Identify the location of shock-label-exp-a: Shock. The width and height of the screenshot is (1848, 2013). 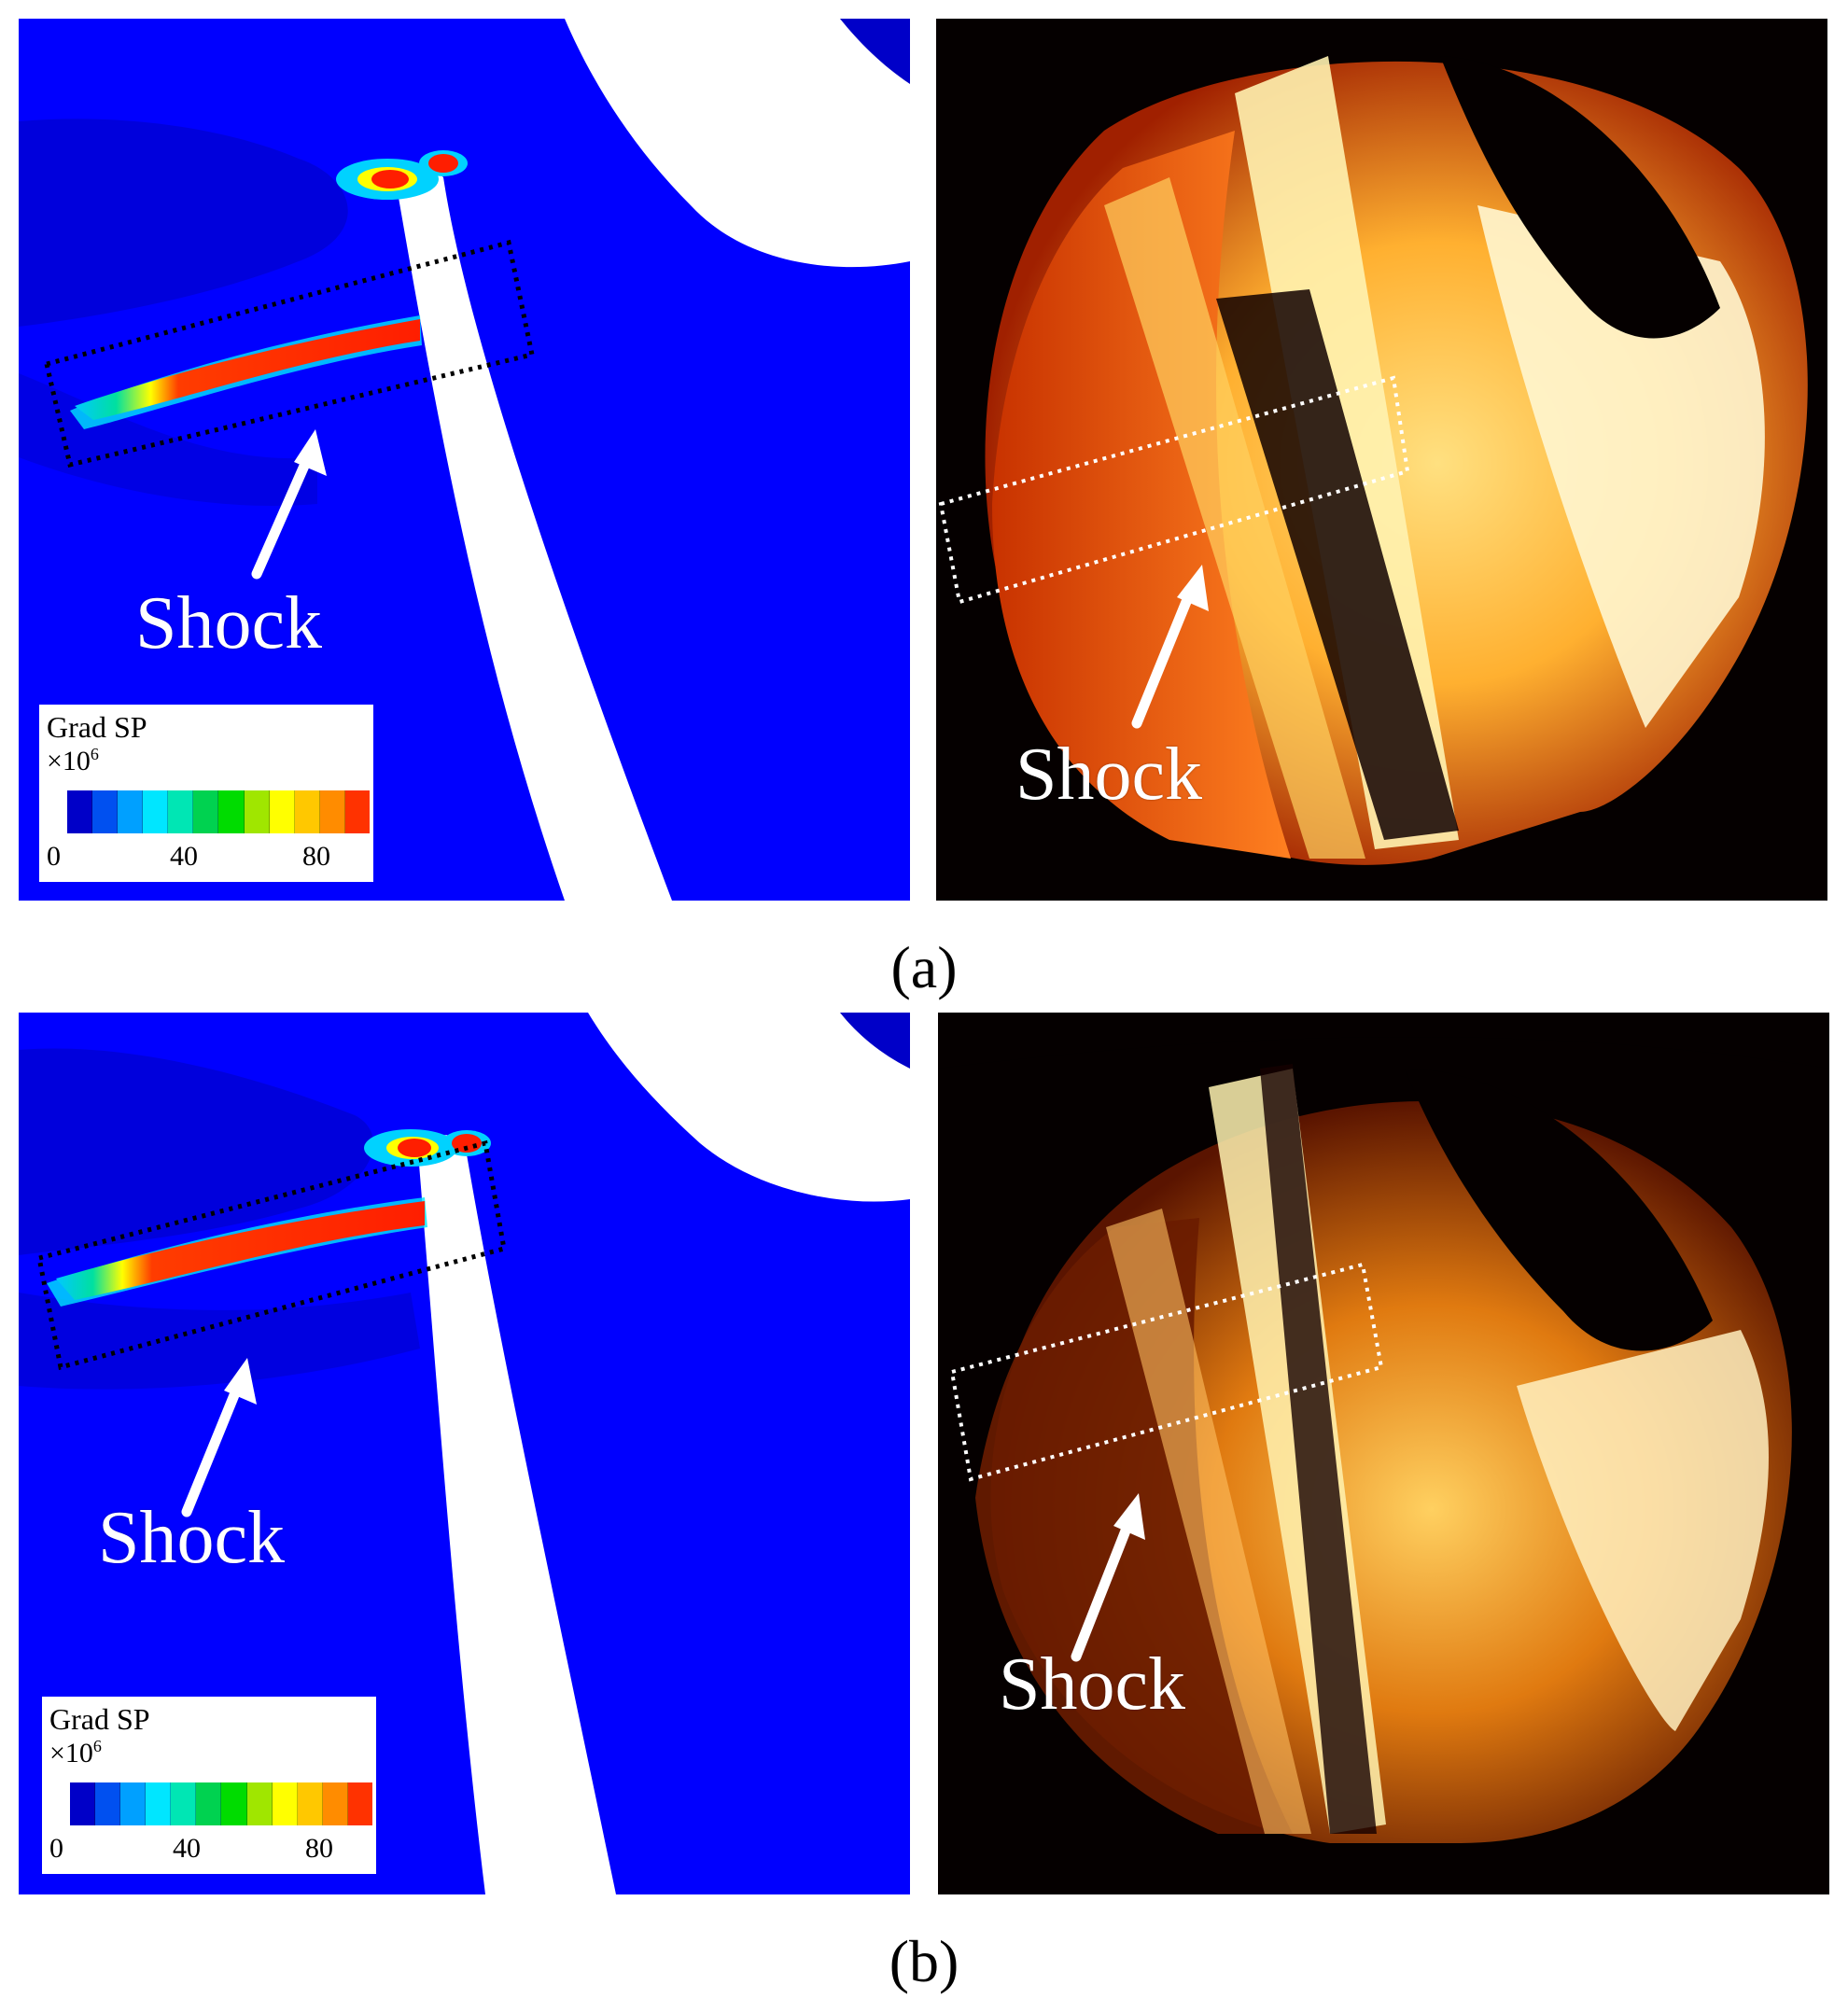
(1108, 775).